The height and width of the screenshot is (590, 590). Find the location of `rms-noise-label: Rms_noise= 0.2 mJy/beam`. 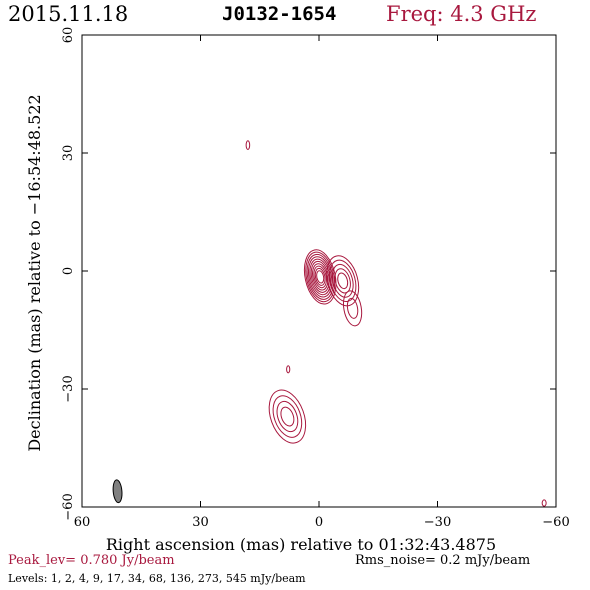

rms-noise-label: Rms_noise= 0.2 mJy/beam is located at coordinates (443, 560).